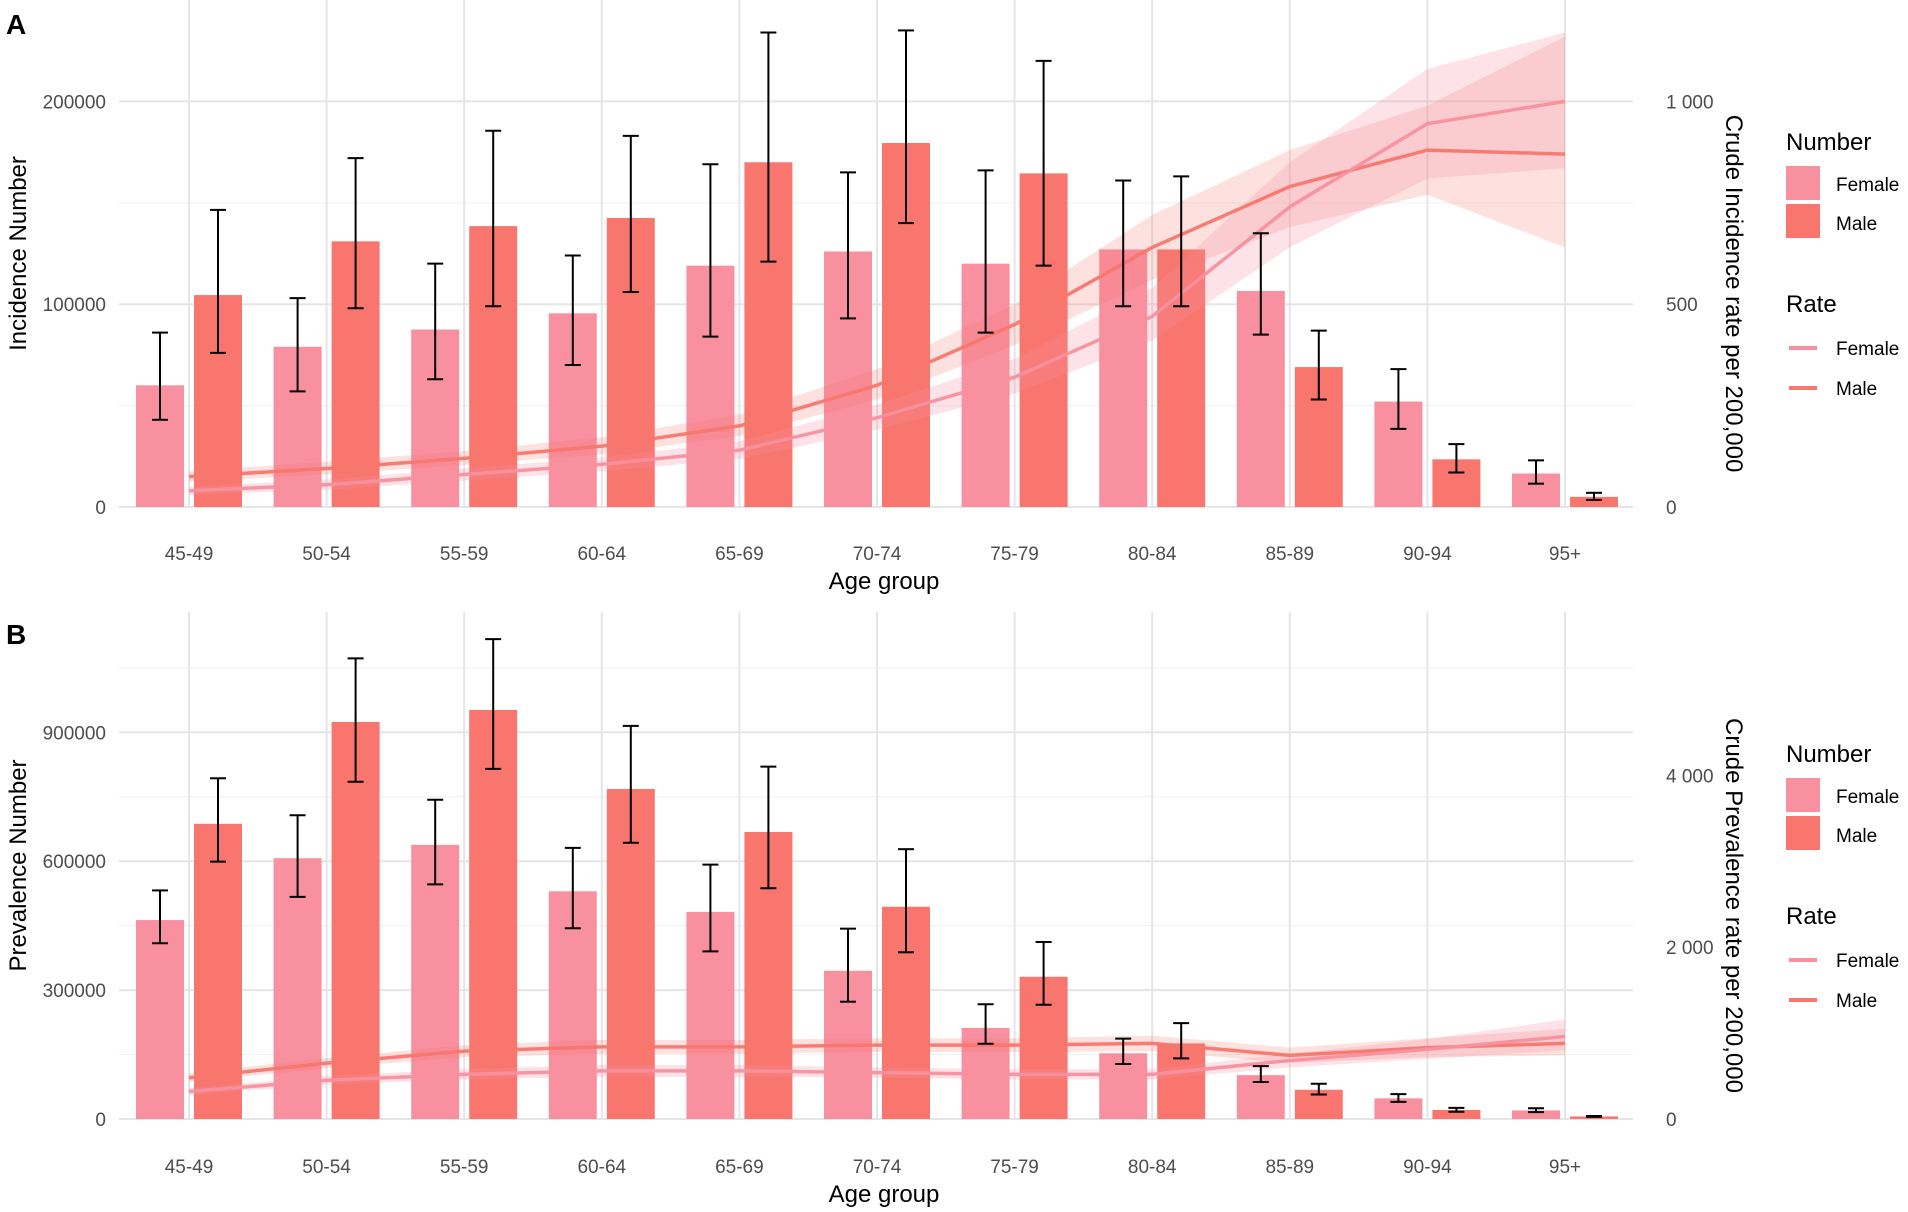  I want to click on y2-tick-label: 1 000, so click(1690, 102).